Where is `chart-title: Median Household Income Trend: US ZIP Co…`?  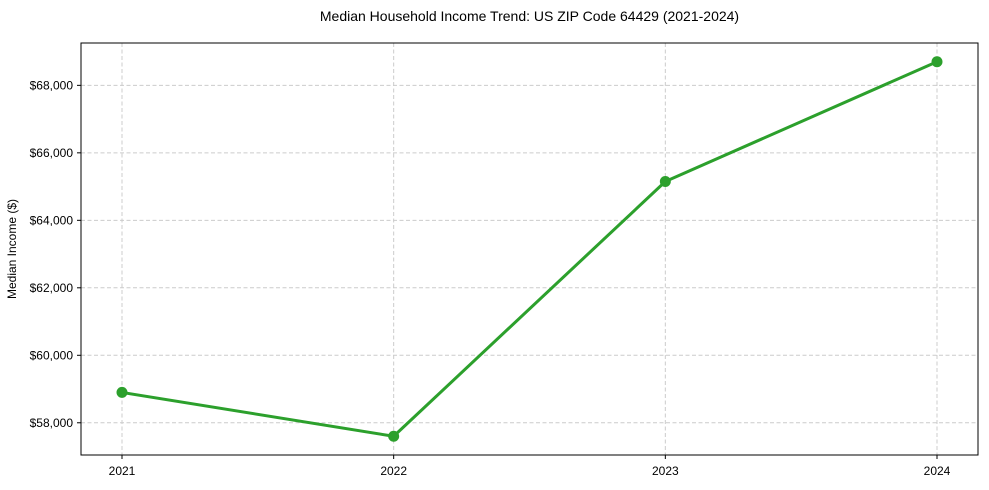
chart-title: Median Household Income Trend: US ZIP Co… is located at coordinates (529, 16).